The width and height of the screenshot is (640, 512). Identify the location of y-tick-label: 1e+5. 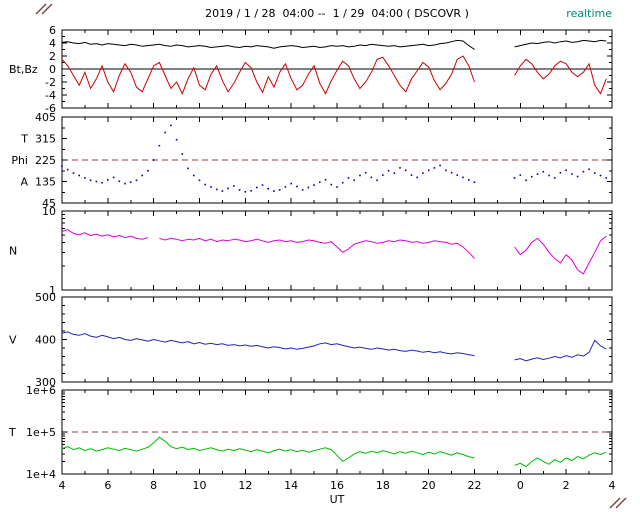
(41, 432).